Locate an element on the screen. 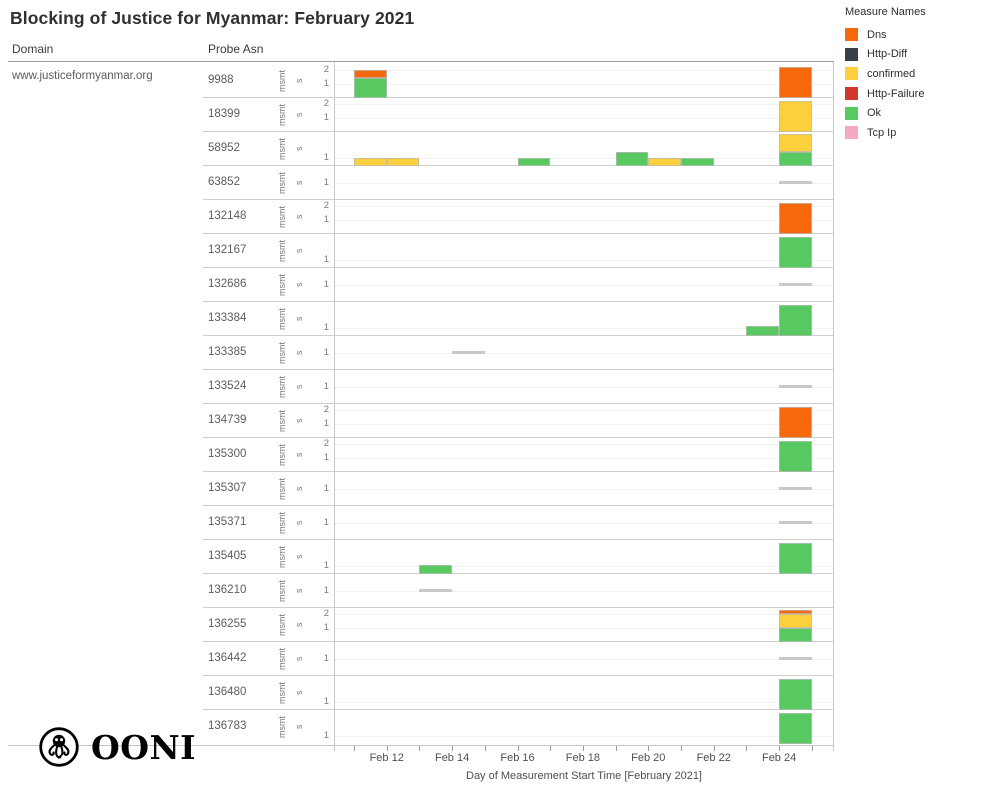  y-tick-label: 2 is located at coordinates (326, 409).